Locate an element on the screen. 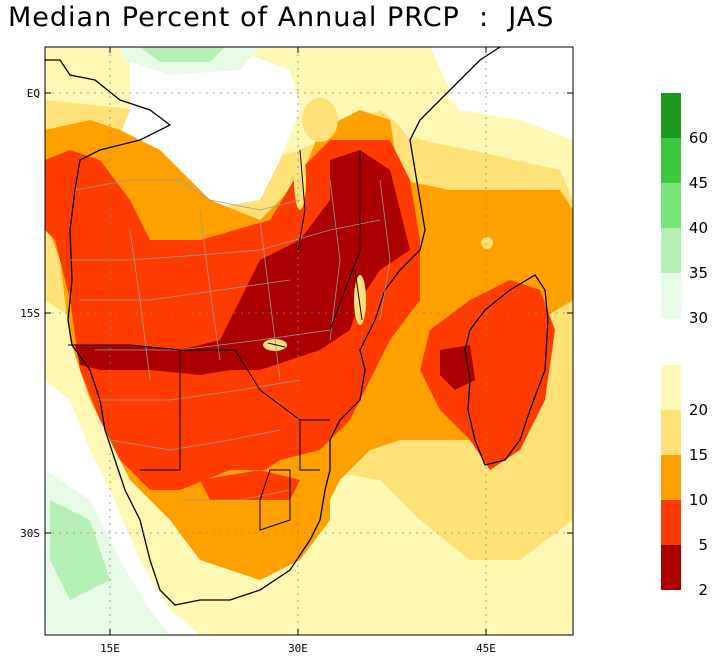 This screenshot has width=715, height=664. zone-east-yellow is located at coordinates (415, 93).